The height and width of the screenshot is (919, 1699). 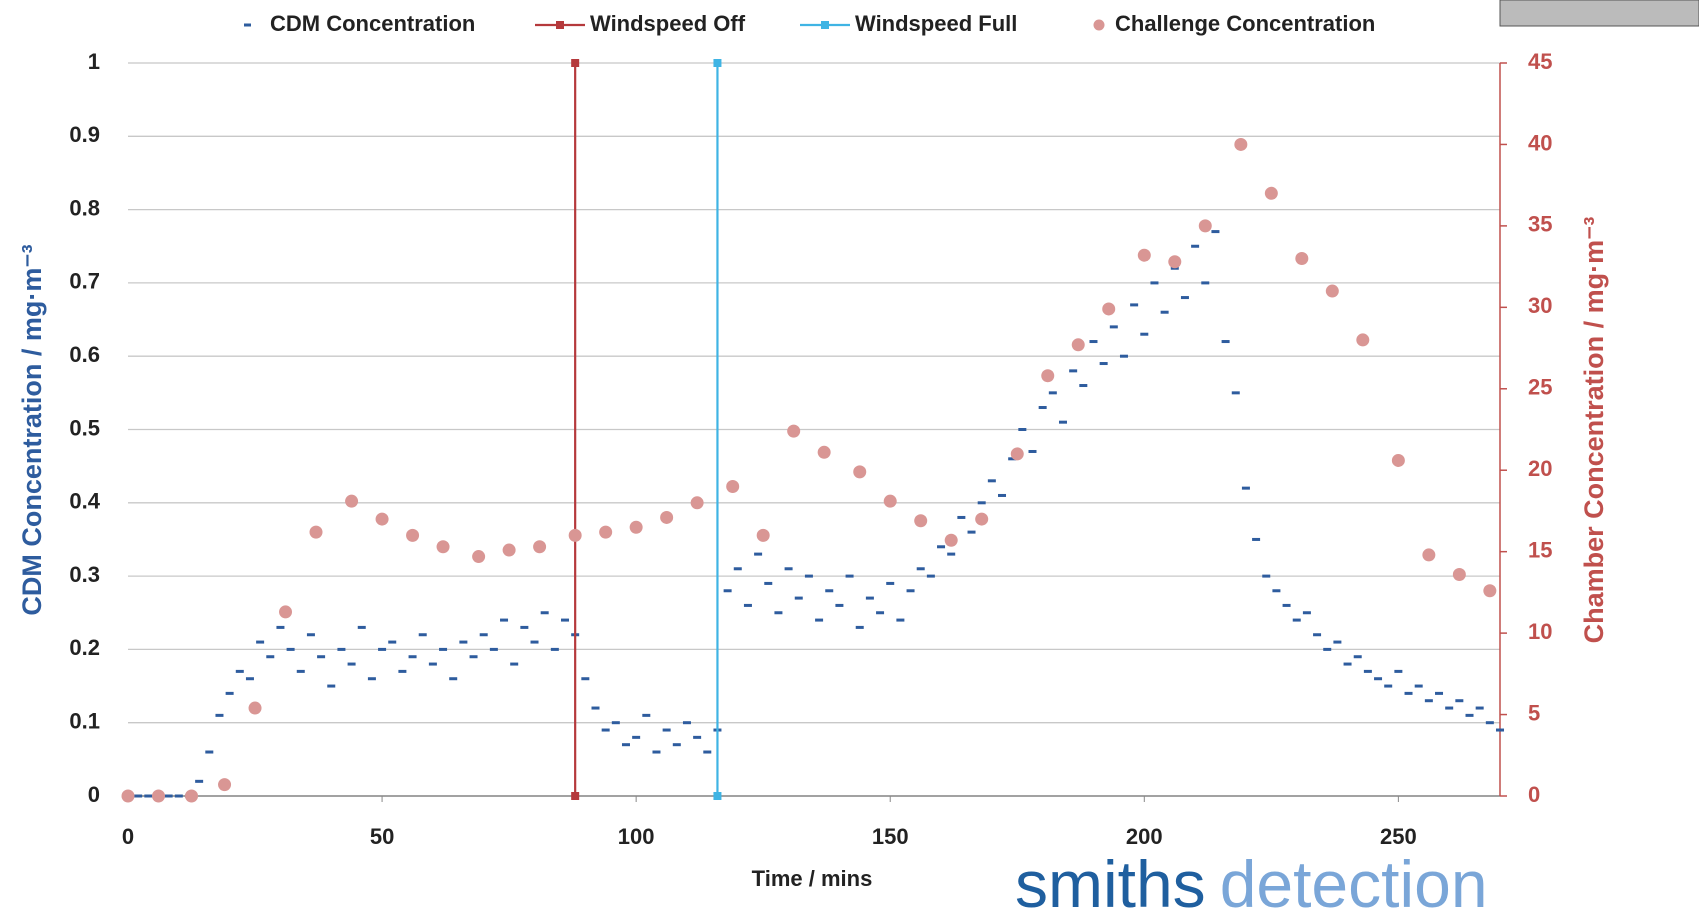 What do you see at coordinates (128, 836) in the screenshot?
I see `x-tick-label: 0` at bounding box center [128, 836].